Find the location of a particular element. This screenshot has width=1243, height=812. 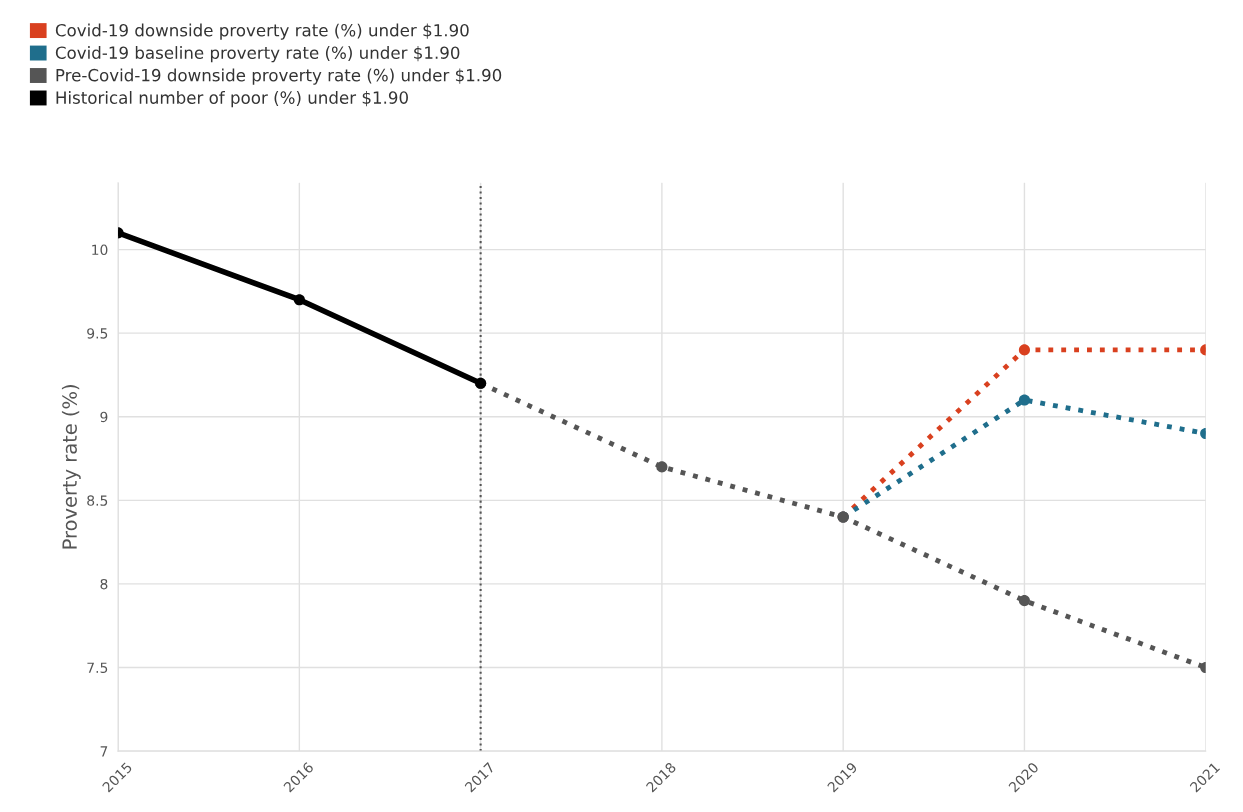

y-tick-label: 10 is located at coordinates (100, 250).